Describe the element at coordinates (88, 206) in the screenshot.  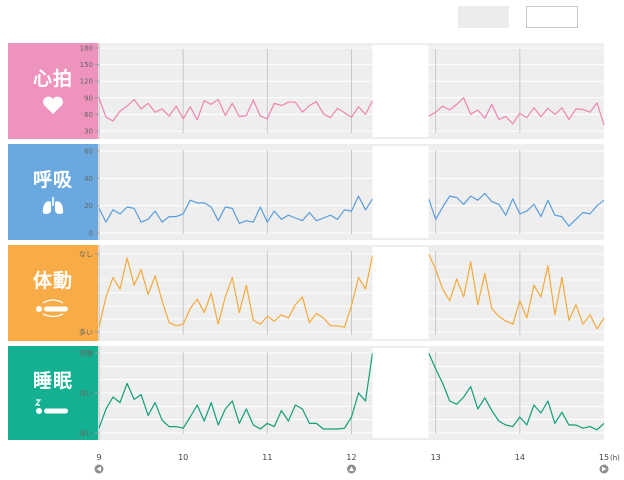
I see `y-tick-label-breath: 20` at that location.